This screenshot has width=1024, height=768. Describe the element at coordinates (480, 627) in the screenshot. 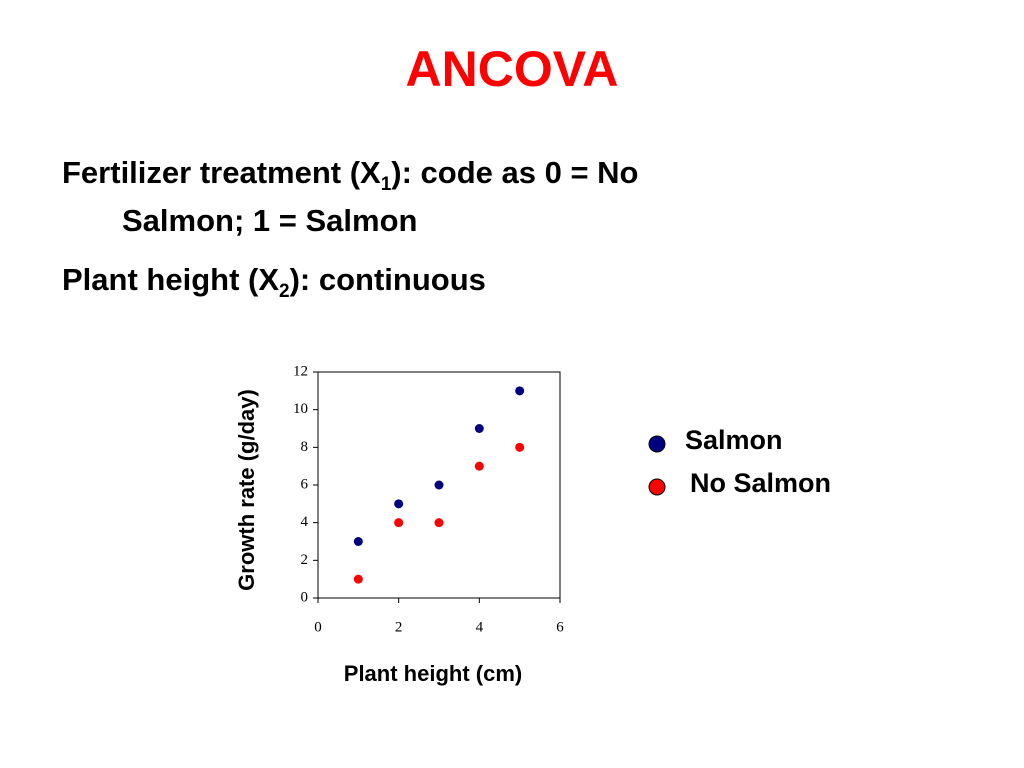

I see `x-tick-label: 4` at that location.